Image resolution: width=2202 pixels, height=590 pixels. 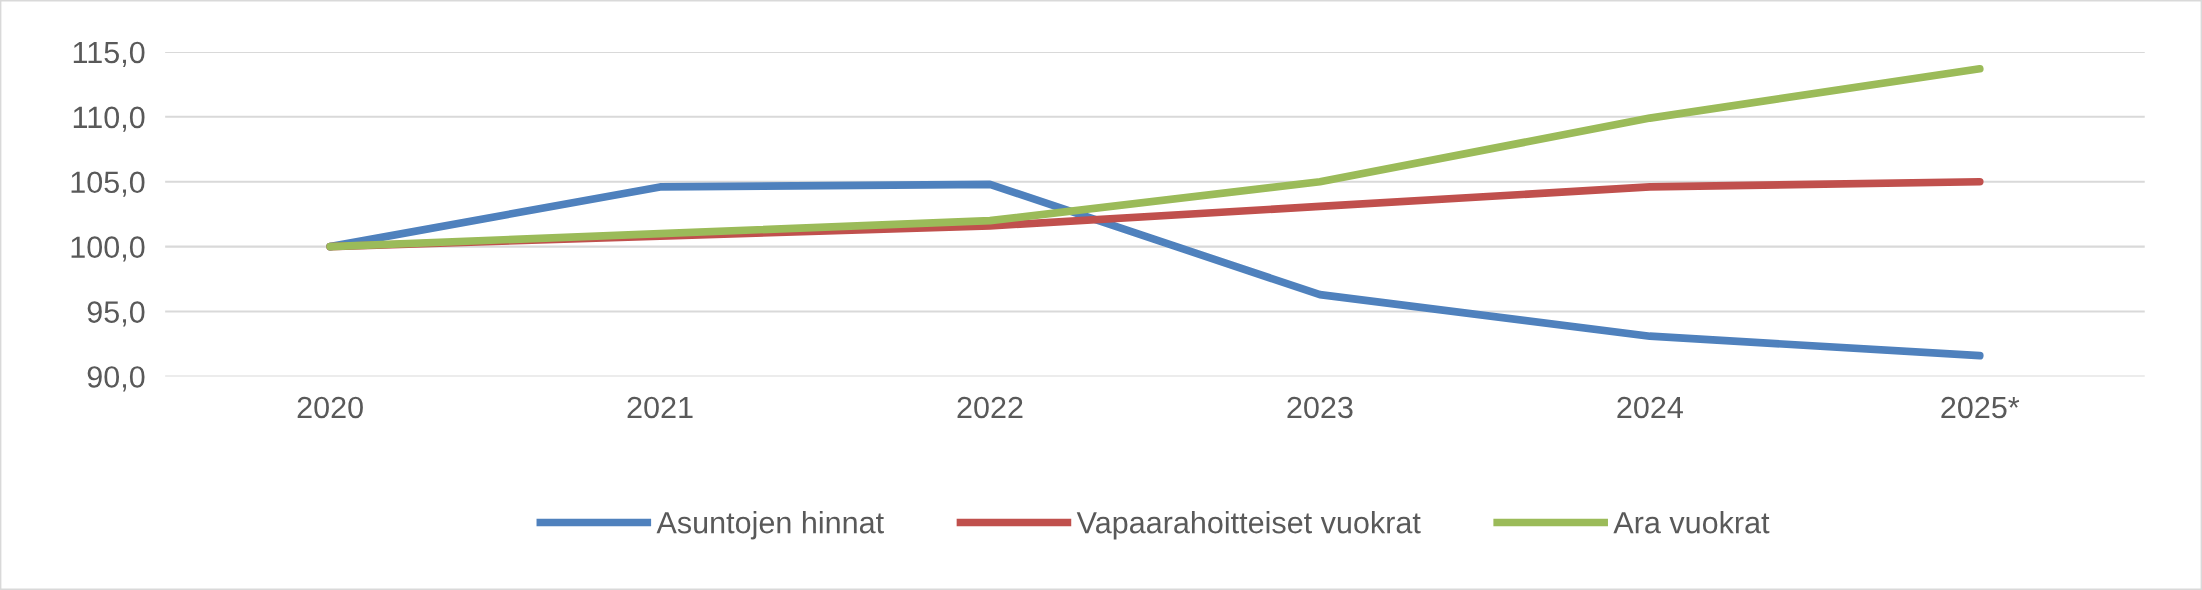 I want to click on y-tick-label: 105,0, so click(x=108, y=184).